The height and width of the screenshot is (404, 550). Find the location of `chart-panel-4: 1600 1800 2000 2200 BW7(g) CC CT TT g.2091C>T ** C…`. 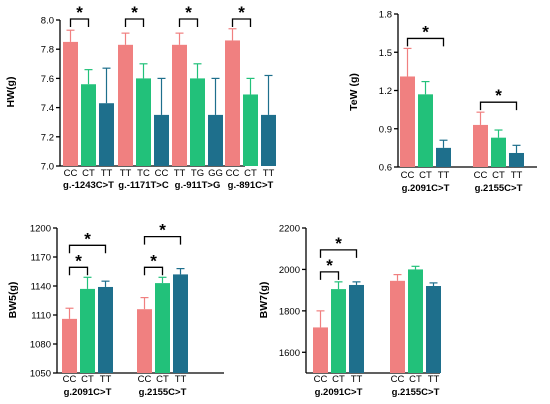

chart-panel-4: 1600 1800 2000 2200 BW7(g) CC CT TT g.2091C>T ** C… is located at coordinates (349, 311).